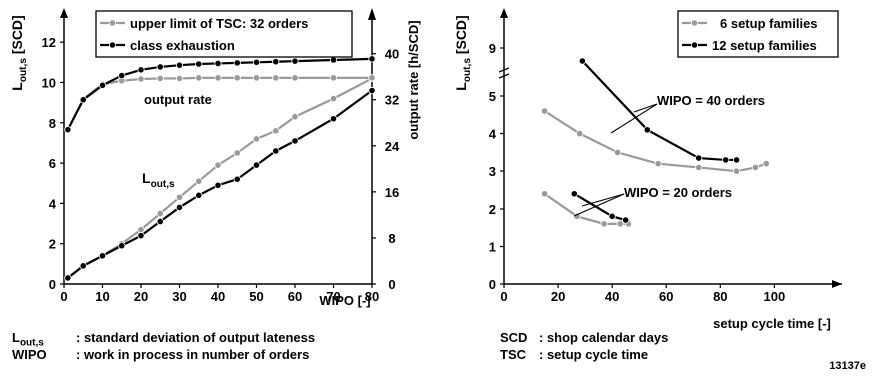 This screenshot has width=876, height=376. I want to click on x-axis-arrow, so click(837, 284).